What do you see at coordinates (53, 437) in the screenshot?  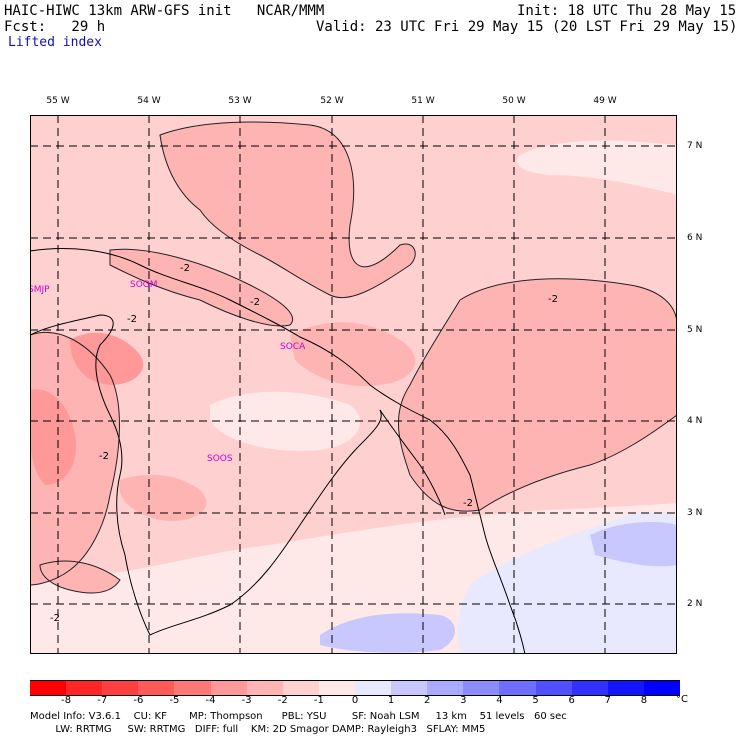 I see `field-stronger-negative-southwest` at bounding box center [53, 437].